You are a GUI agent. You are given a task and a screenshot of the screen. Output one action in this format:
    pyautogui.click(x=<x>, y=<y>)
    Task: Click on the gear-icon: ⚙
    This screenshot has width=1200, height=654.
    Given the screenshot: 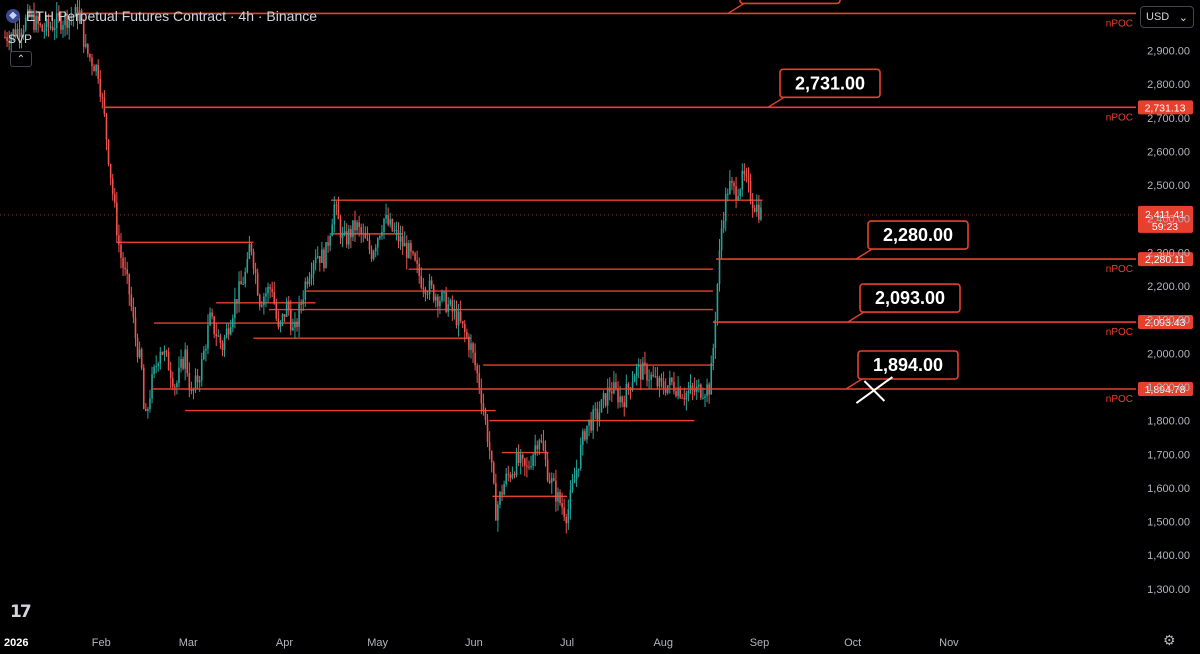 What is the action you would take?
    pyautogui.click(x=1169, y=640)
    